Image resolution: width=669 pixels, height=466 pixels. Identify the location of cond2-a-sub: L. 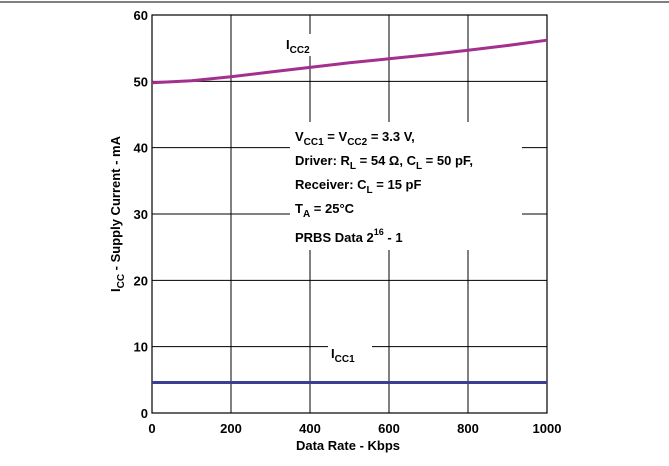
(353, 166).